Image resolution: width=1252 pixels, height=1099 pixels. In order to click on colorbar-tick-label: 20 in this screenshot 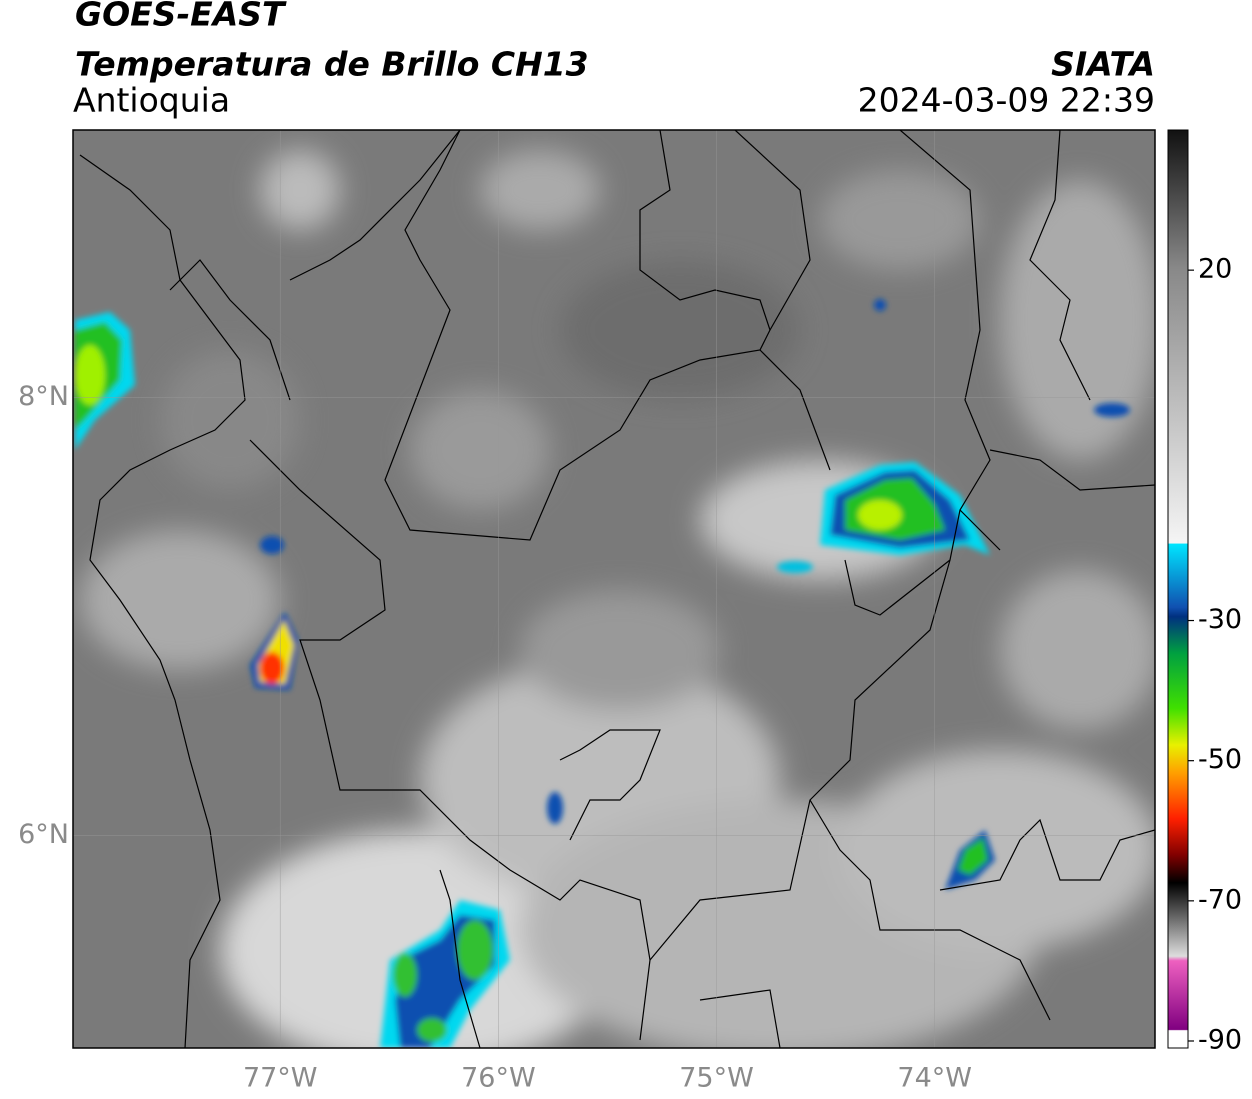, I will do `click(1215, 269)`.